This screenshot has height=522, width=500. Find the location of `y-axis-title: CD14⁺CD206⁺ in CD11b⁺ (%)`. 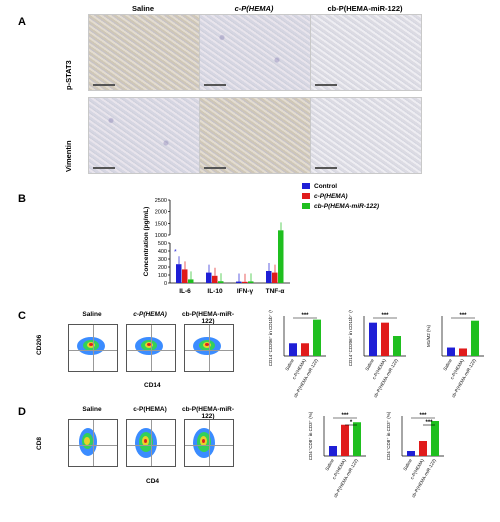

y-axis-title: CD14⁺CD206⁺ in CD11b⁺ (%) is located at coordinates (270, 338).